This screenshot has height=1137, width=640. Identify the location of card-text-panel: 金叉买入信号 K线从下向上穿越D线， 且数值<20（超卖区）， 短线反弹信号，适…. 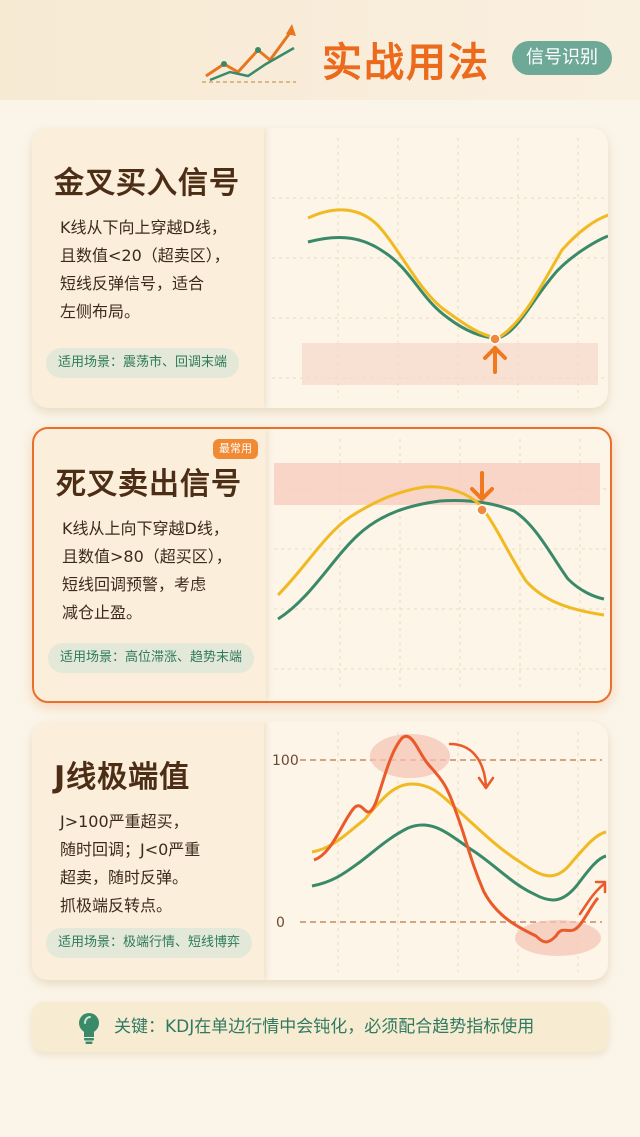
(148, 268).